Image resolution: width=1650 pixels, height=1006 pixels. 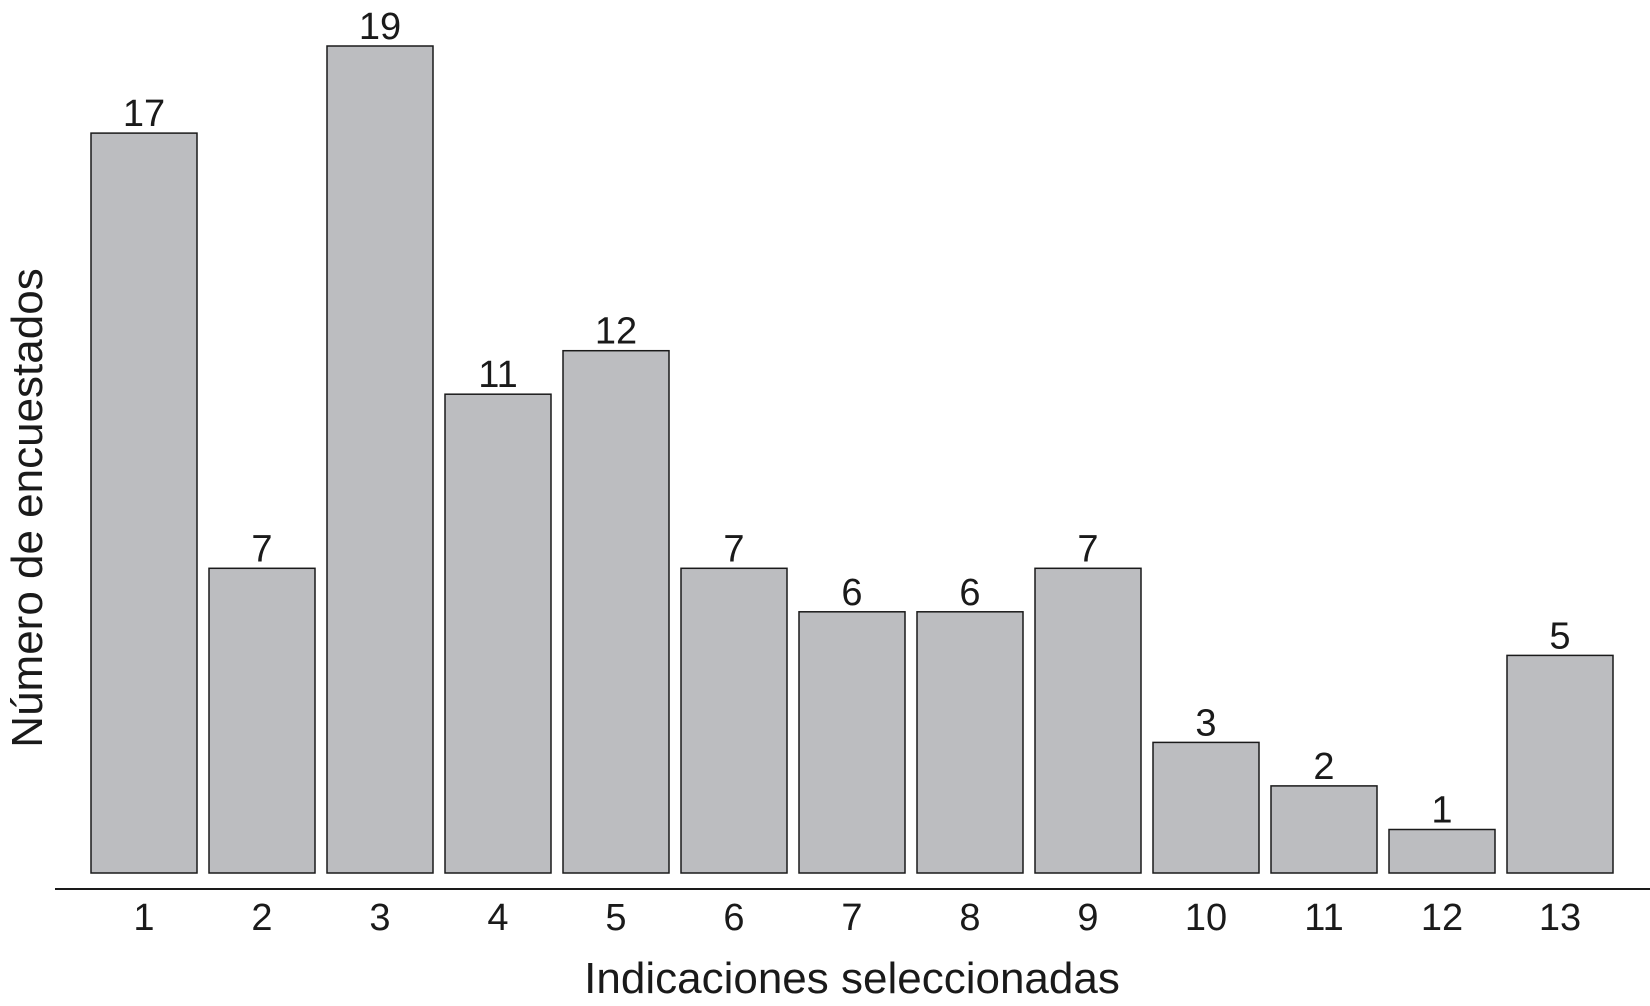 I want to click on value-label-10: 3, so click(x=1205, y=723).